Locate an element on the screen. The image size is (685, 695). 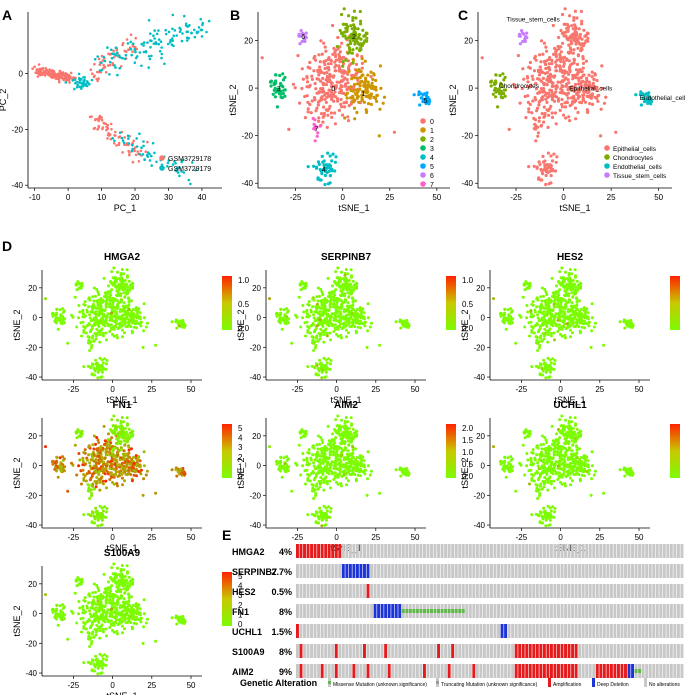
pca-legend-swatch is located at coordinates (162, 158).